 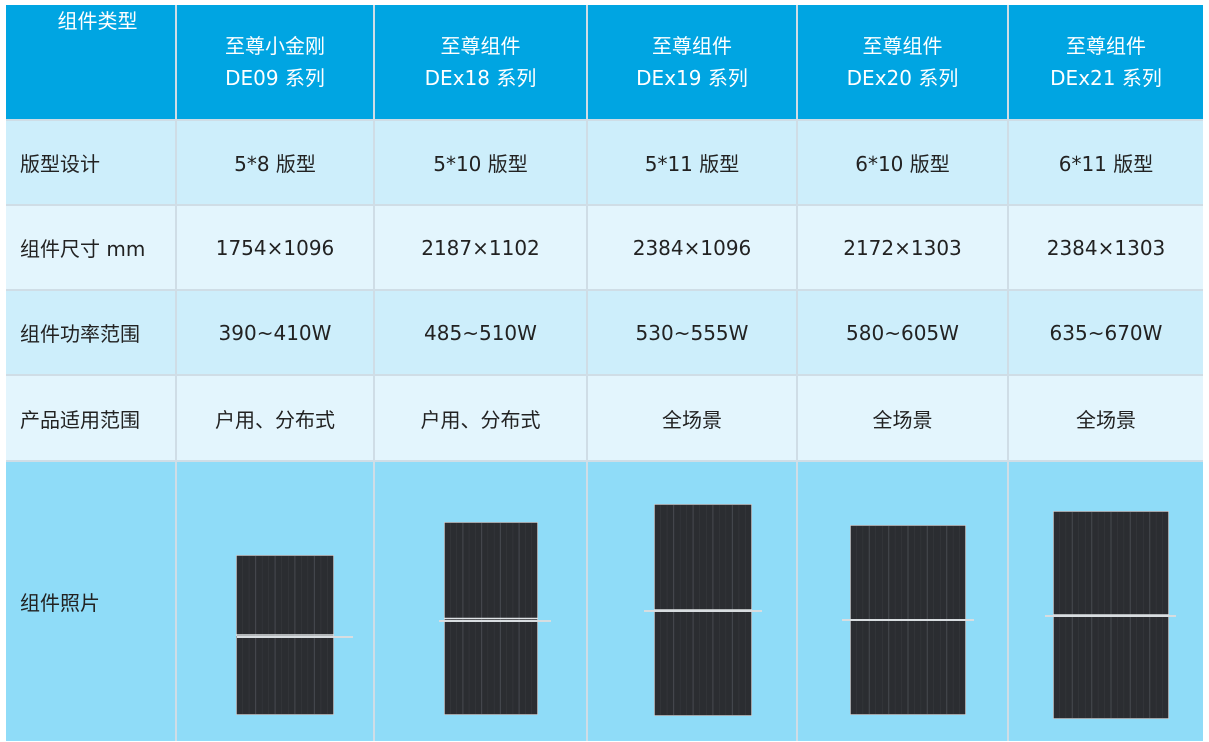 I want to click on table-cell: 2172×1303, so click(x=902, y=247).